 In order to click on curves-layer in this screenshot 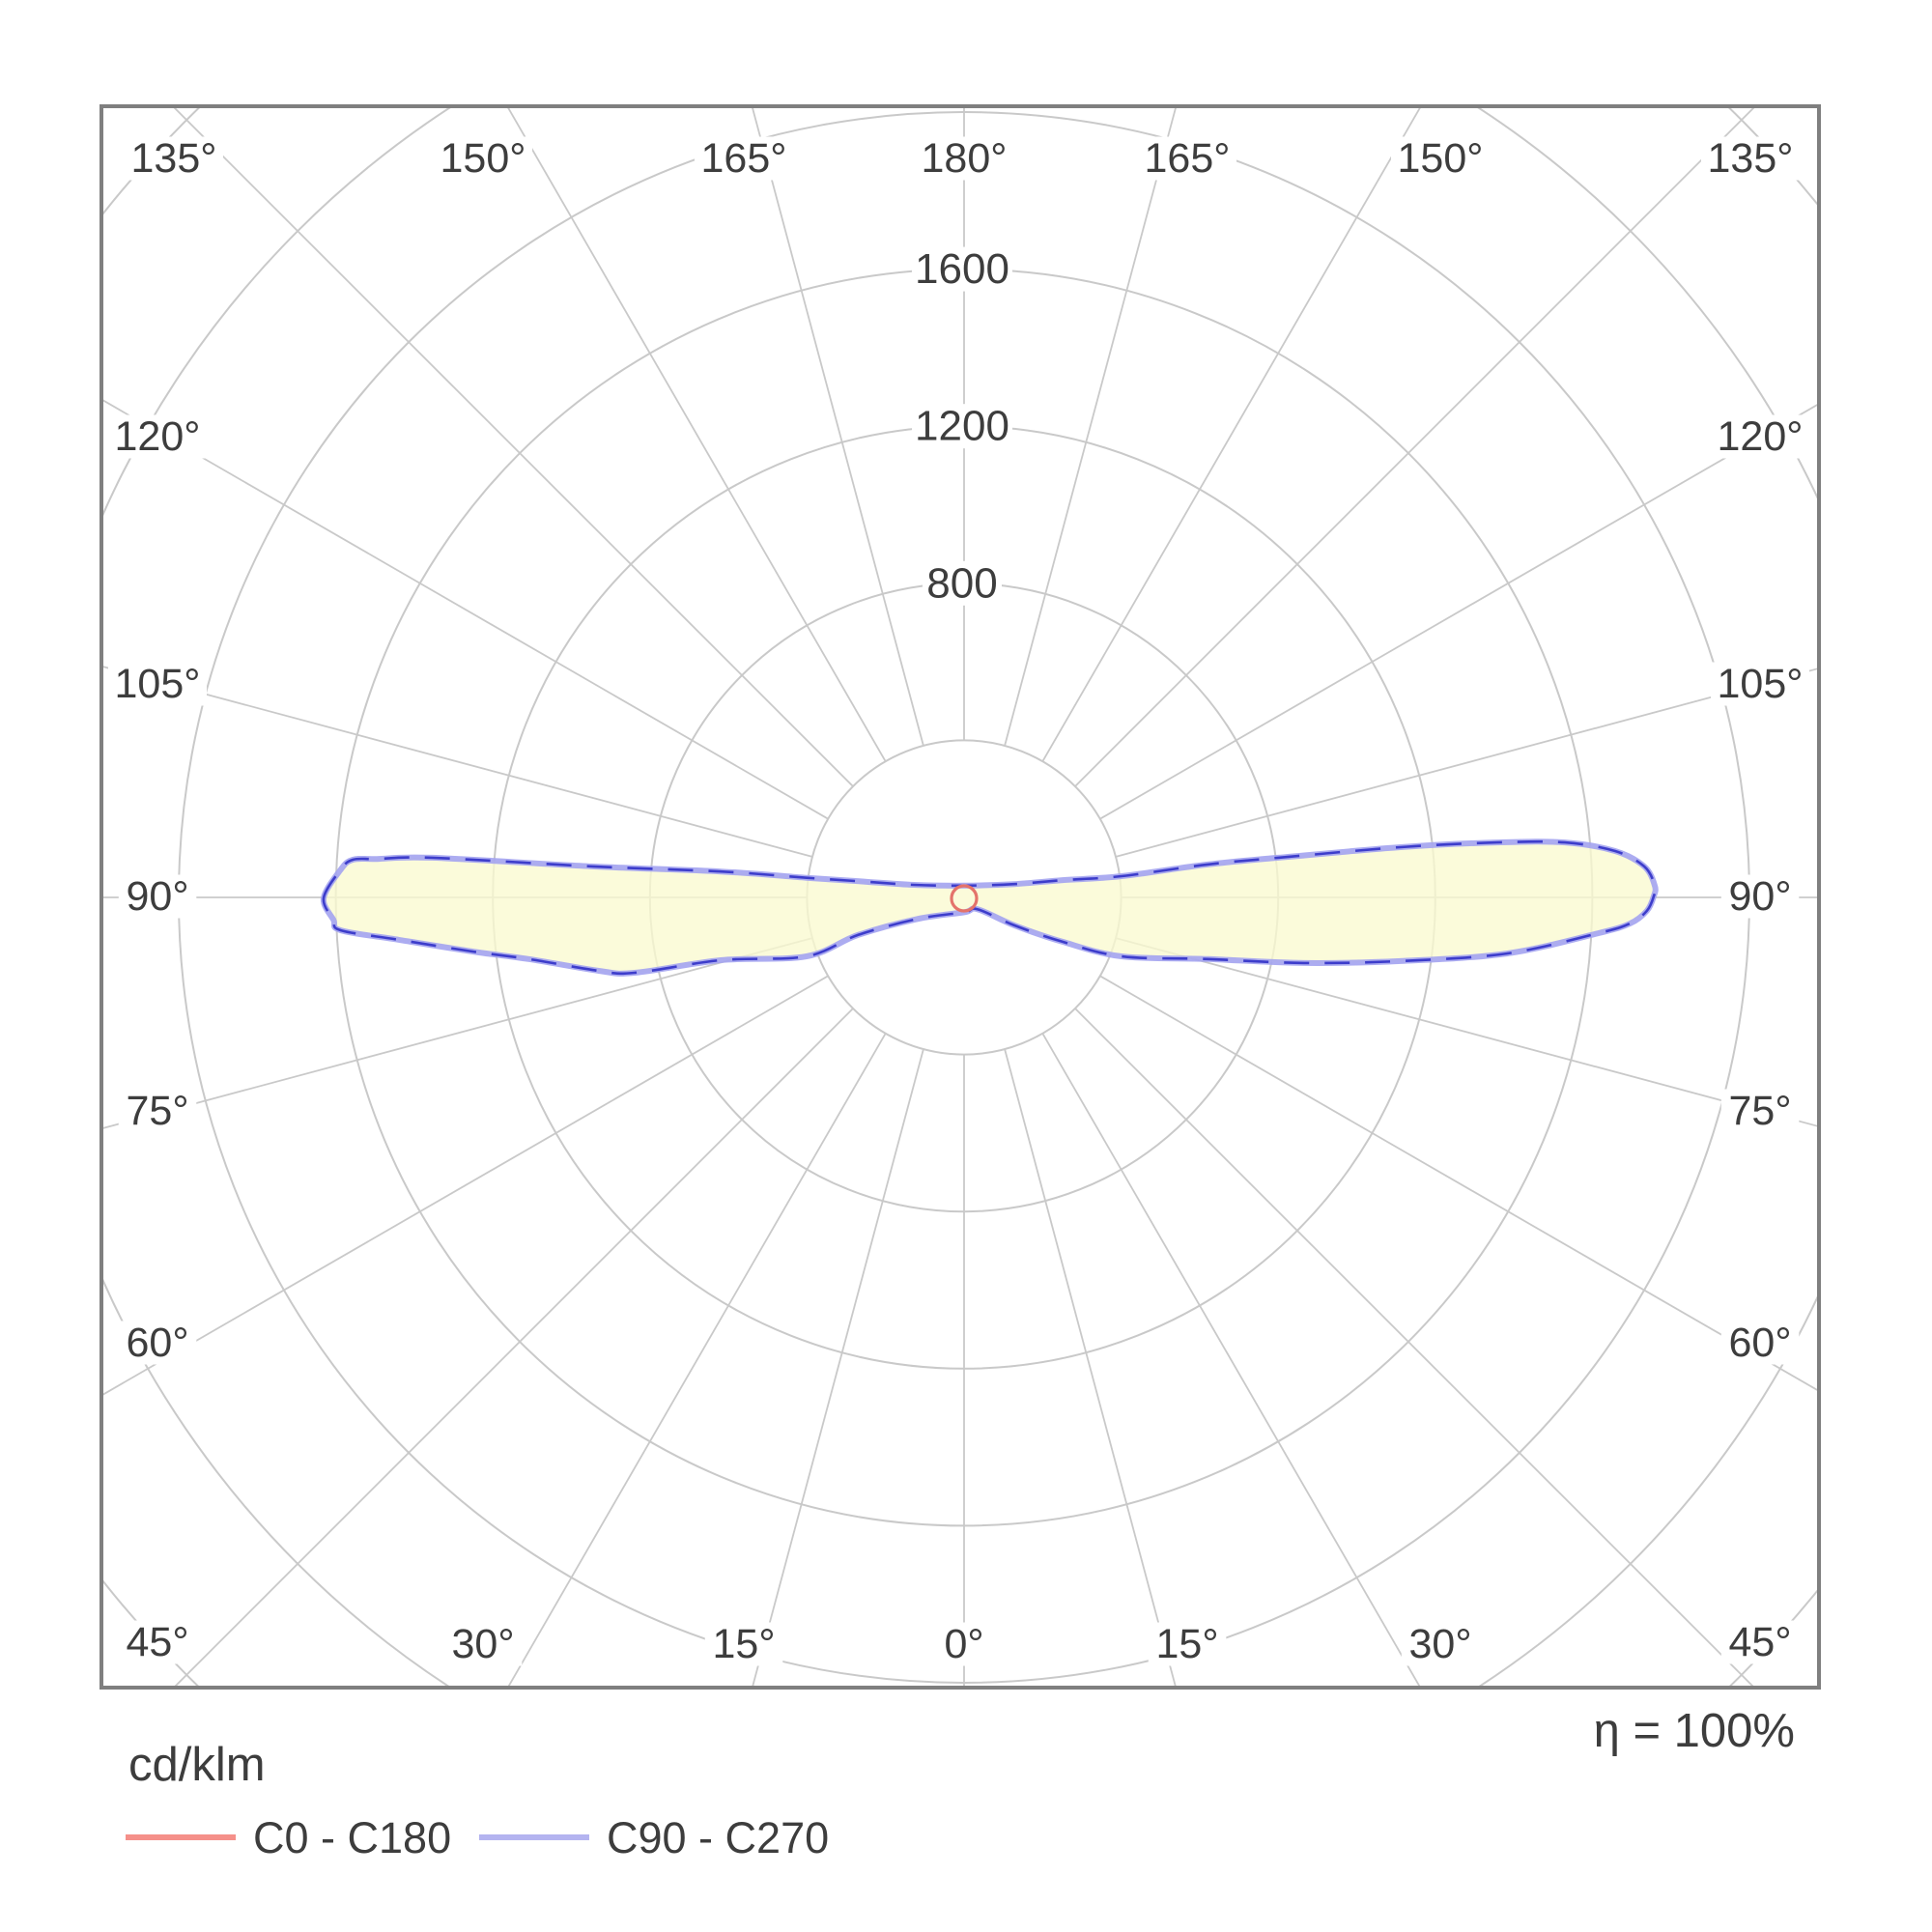, I will do `click(989, 907)`.